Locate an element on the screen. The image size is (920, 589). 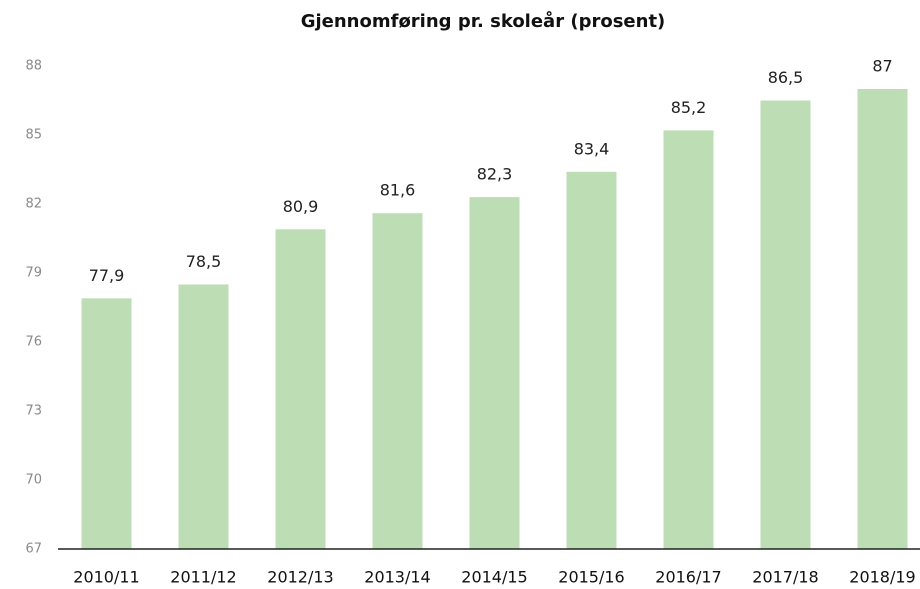
y-tick-label: 79 is located at coordinates (33, 273).